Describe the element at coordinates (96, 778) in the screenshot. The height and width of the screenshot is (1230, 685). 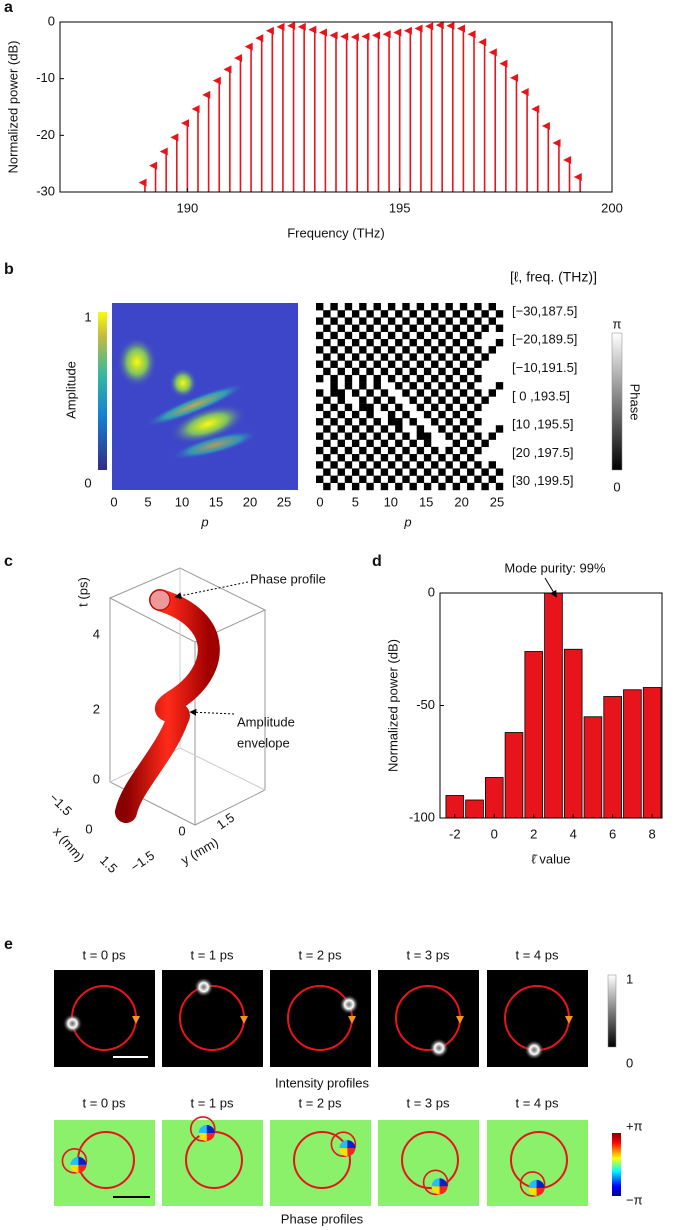
I see `t-tick-label: 0` at that location.